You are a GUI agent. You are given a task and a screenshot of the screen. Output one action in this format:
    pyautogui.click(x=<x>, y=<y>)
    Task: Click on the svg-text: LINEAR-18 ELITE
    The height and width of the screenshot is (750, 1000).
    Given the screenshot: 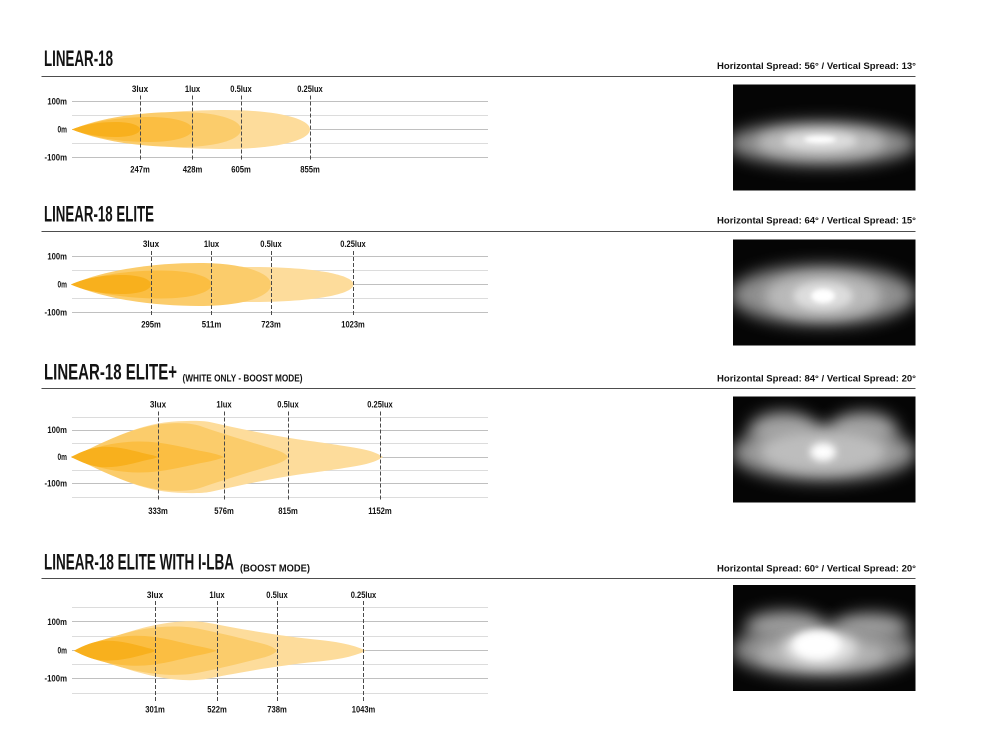 What is the action you would take?
    pyautogui.click(x=99, y=213)
    